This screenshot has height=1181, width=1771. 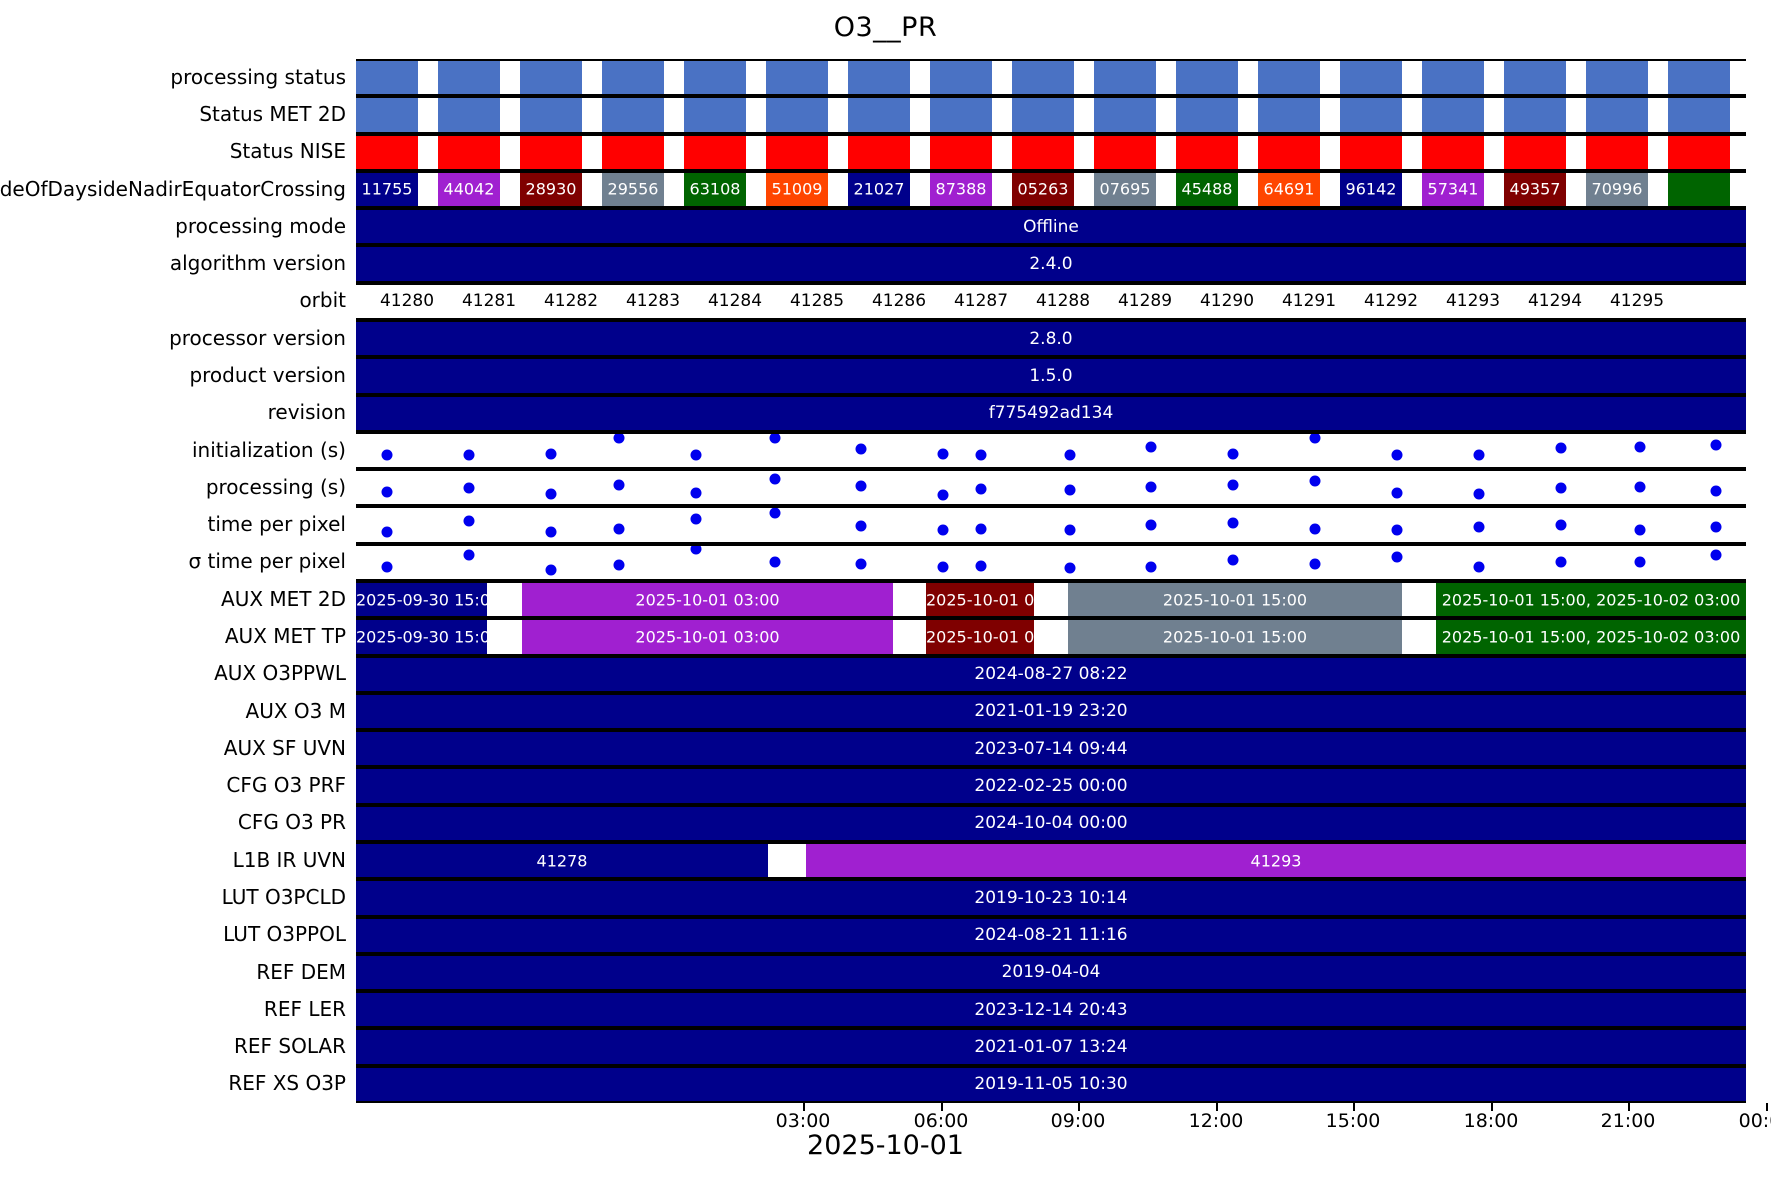 I want to click on timeline-row-status-nise, so click(x=1051, y=152).